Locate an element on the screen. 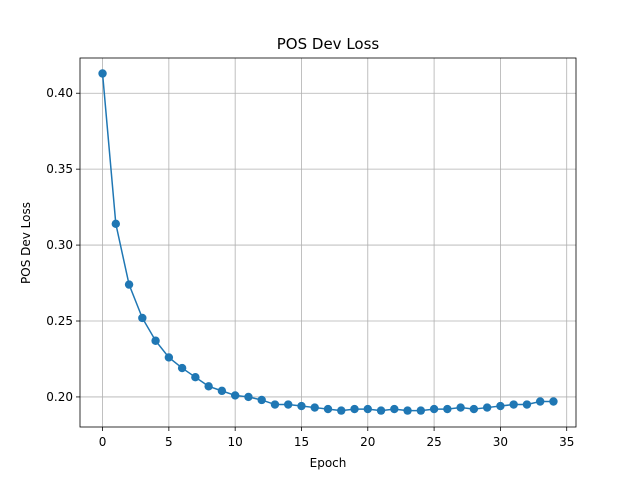  y-tick-label: 0.25 is located at coordinates (59, 321).